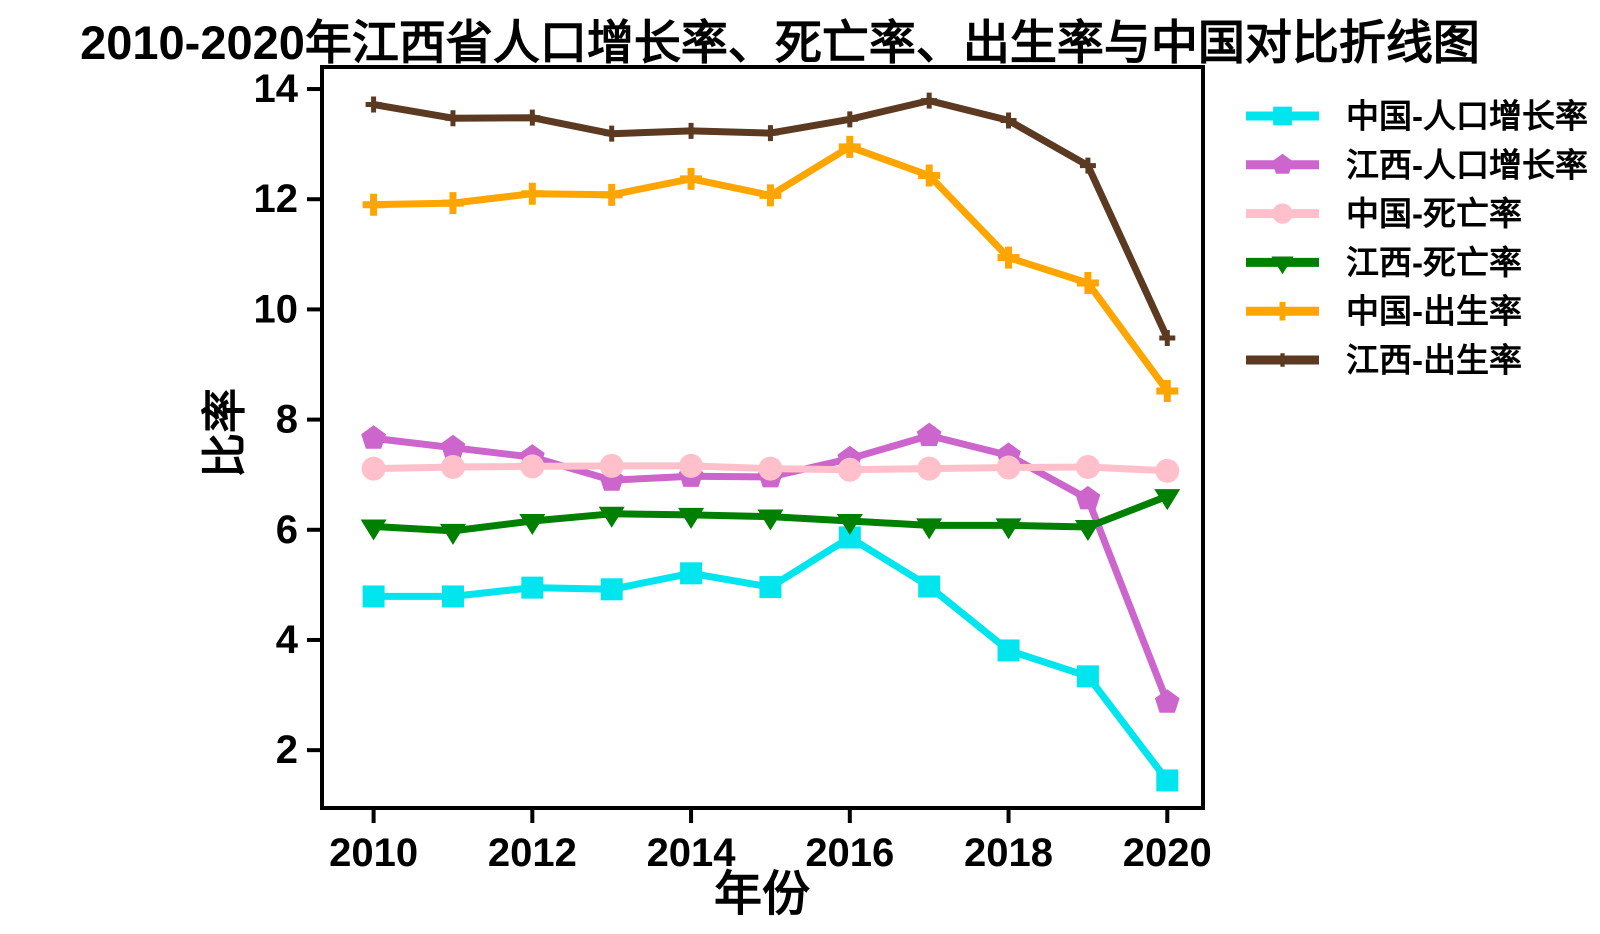 Image resolution: width=1600 pixels, height=934 pixels. I want to click on legend-item-china-death: 中国-死亡率, so click(1384, 213).